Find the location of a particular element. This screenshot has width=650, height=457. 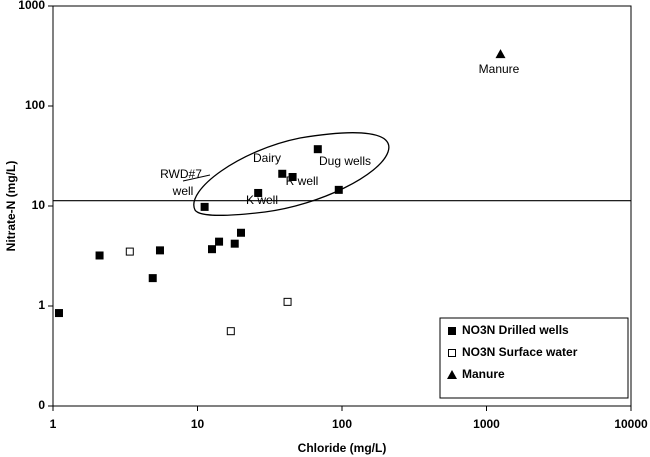

y-tick-label: 0 is located at coordinates (41, 405).